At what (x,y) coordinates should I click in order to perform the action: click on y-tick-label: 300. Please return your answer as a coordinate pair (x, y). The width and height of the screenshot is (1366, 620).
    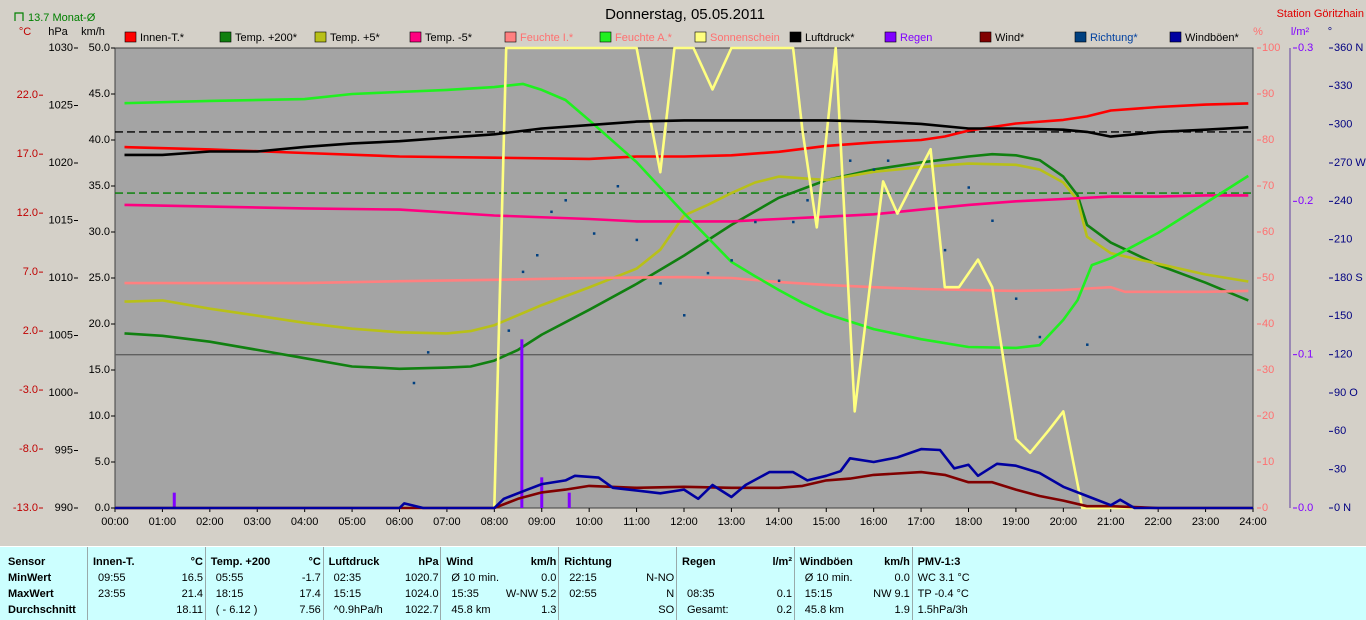
    Looking at the image, I should click on (1343, 125).